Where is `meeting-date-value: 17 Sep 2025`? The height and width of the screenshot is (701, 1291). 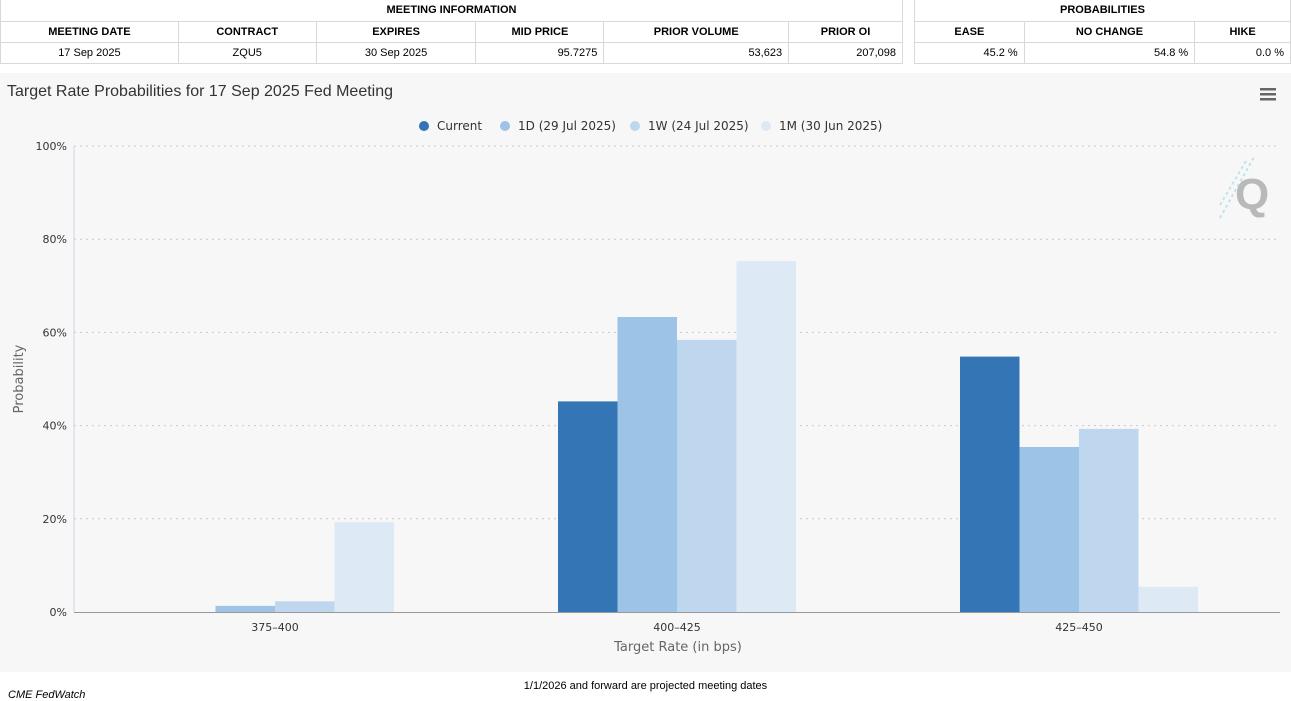 meeting-date-value: 17 Sep 2025 is located at coordinates (89, 52).